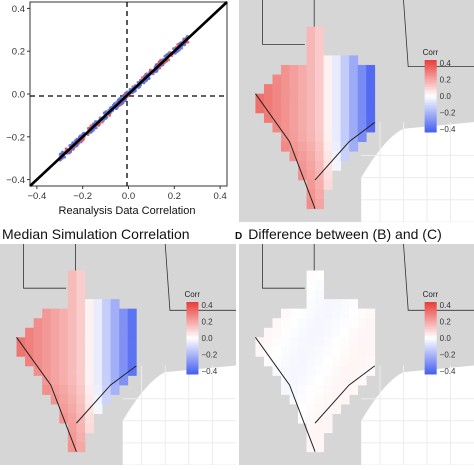  What do you see at coordinates (15, 137) in the screenshot?
I see `y-tick-label: −0.2` at bounding box center [15, 137].